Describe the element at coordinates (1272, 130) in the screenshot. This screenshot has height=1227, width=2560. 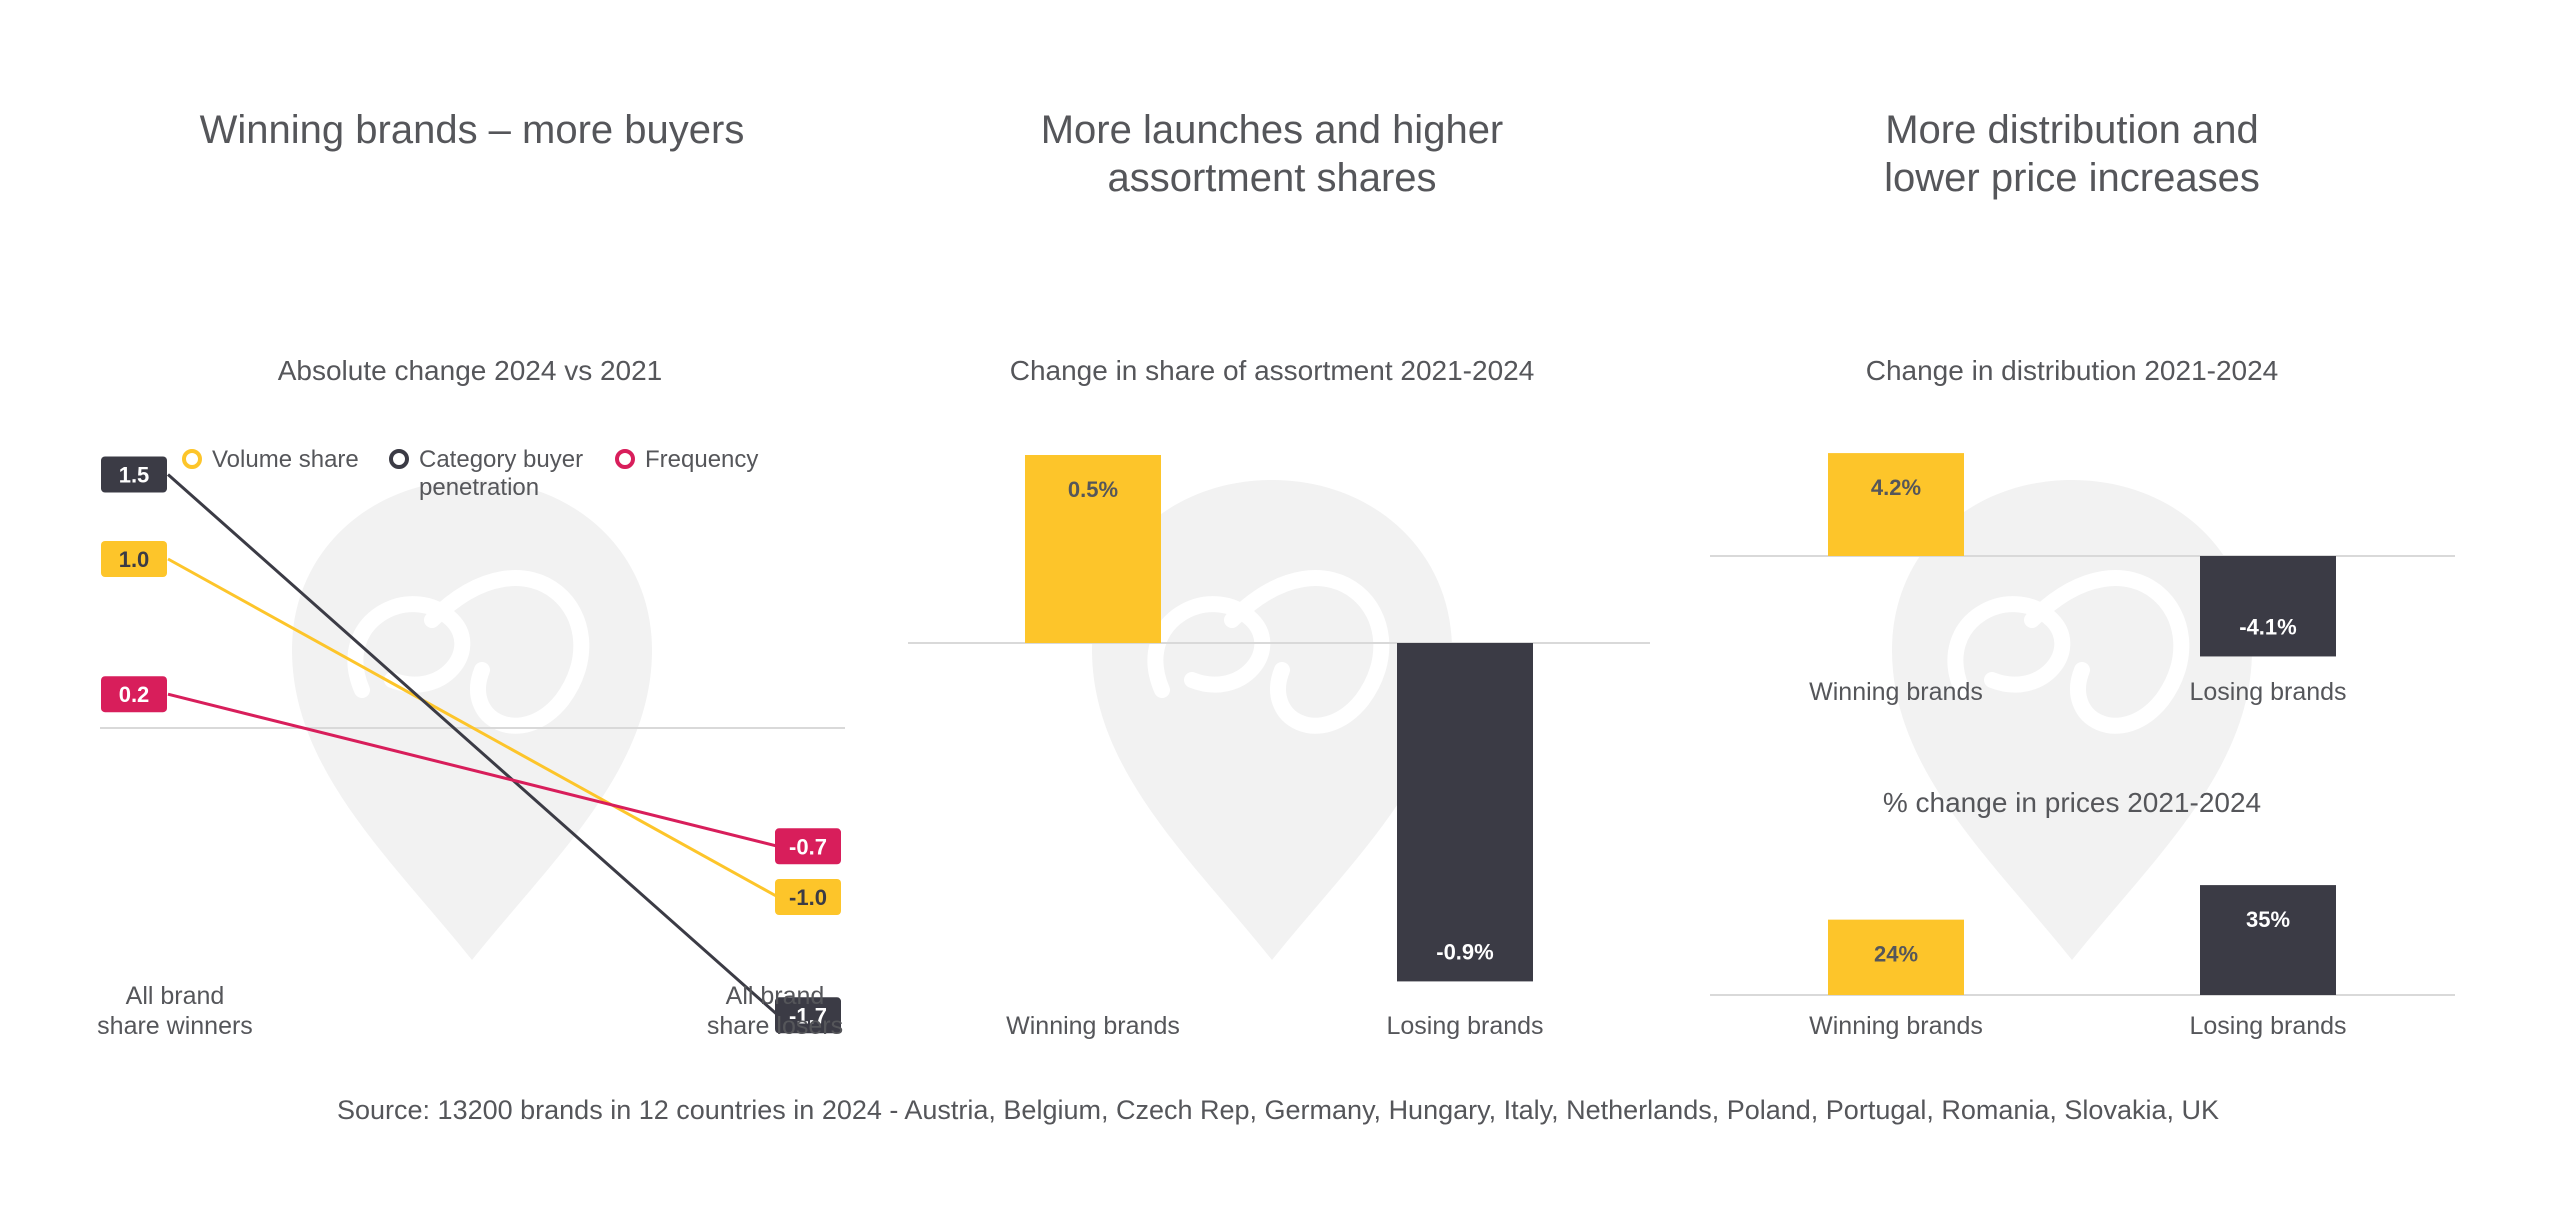
I see `heading-launches-line1: More launches and higher` at that location.